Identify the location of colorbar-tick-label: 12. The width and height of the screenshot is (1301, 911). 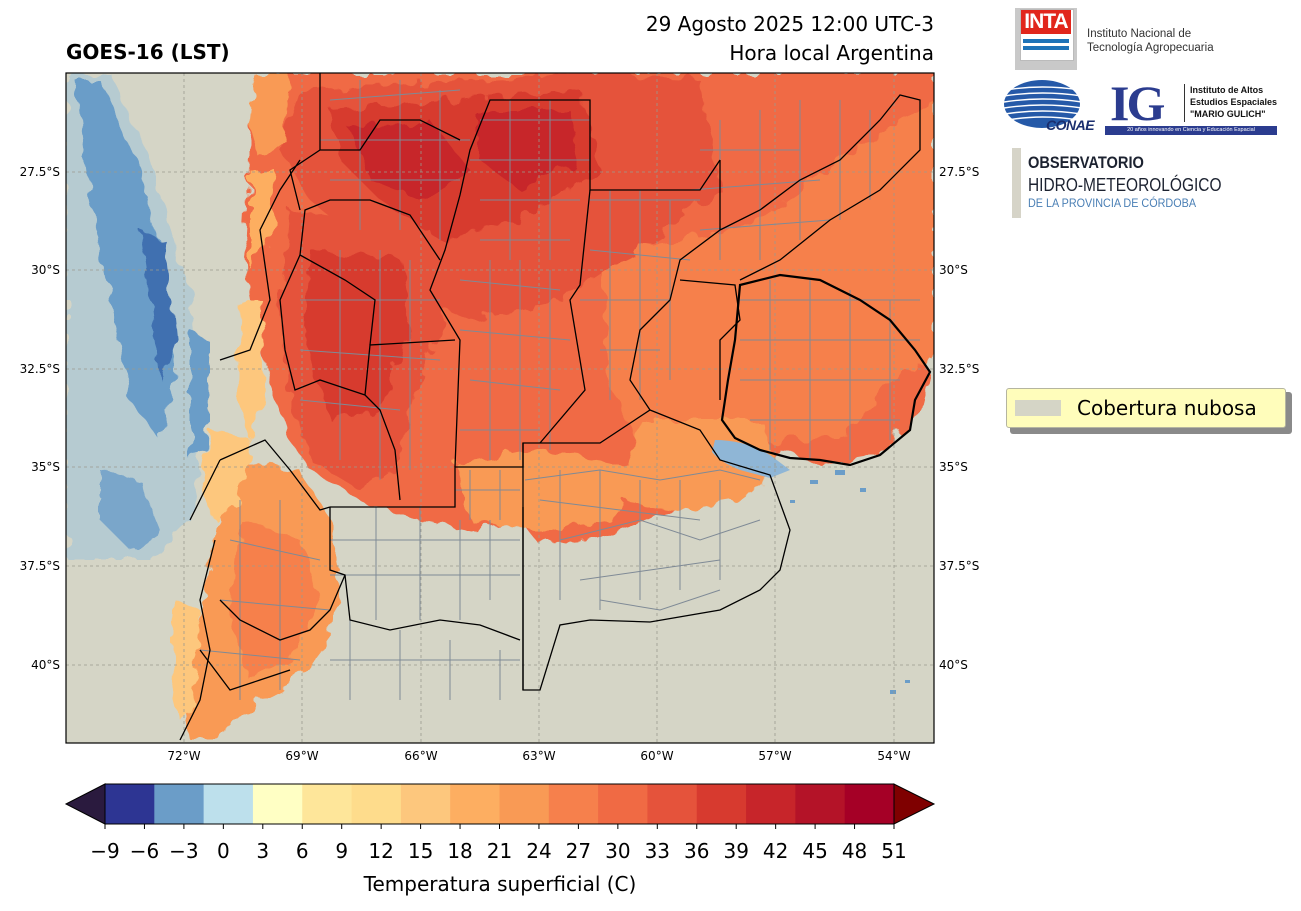
(380, 851).